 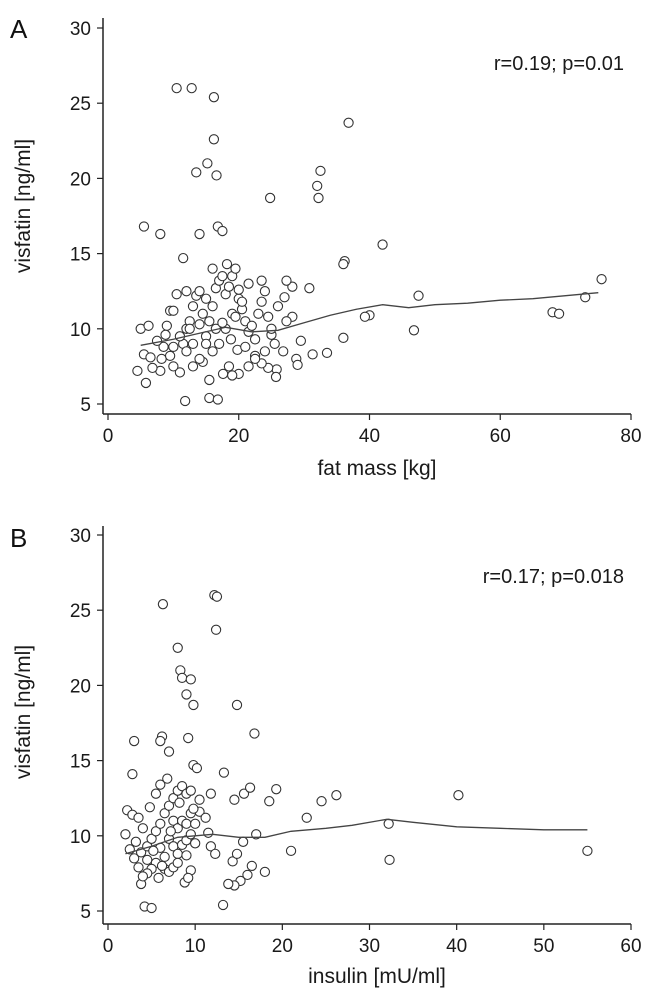 What do you see at coordinates (500, 436) in the screenshot?
I see `x-tick-label: 60` at bounding box center [500, 436].